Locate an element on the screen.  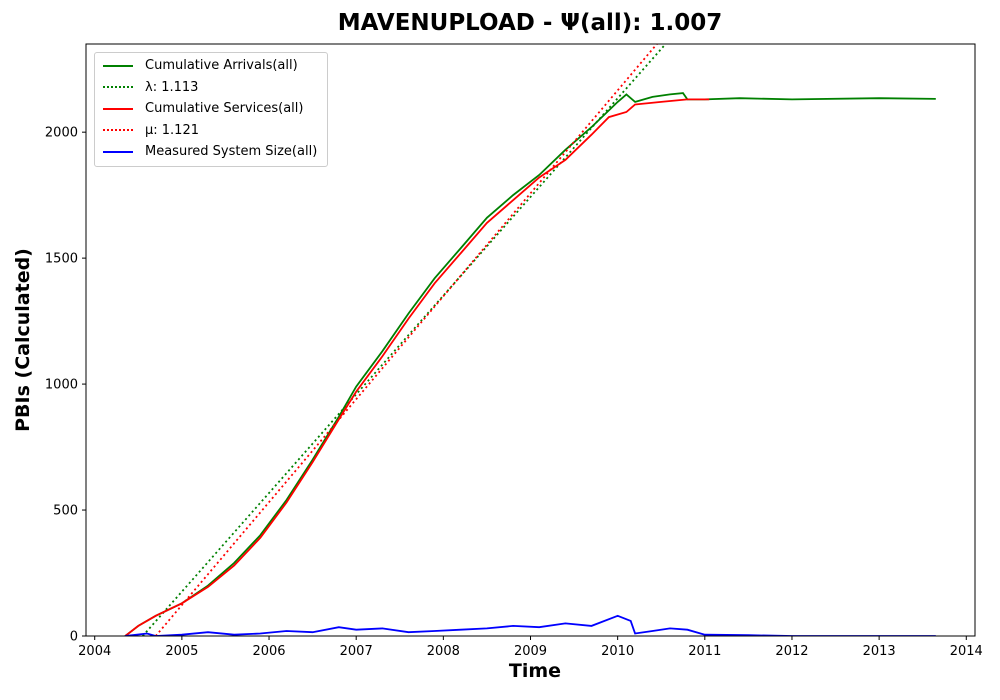
chart-title: MAVENUPLOAD - Ψ(all): 1.007 is located at coordinates (530, 23).